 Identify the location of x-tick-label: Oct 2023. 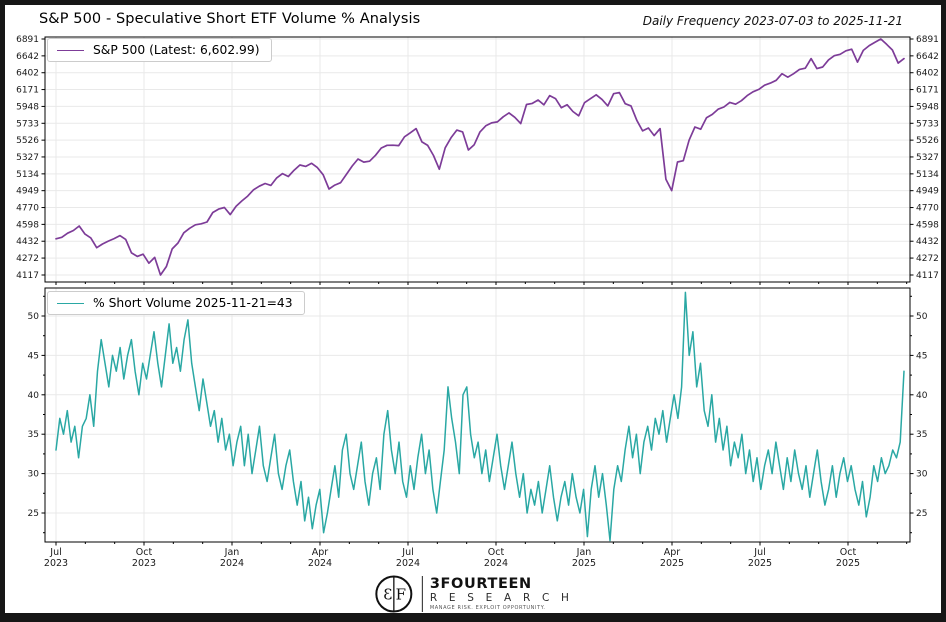
(144, 558).